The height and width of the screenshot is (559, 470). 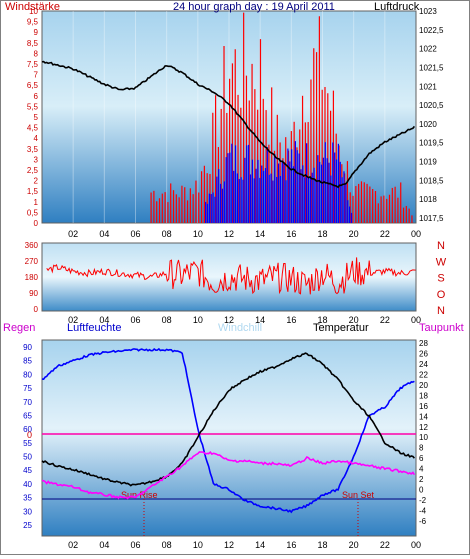 What do you see at coordinates (33, 293) in the screenshot?
I see `direction-tick-label: 90` at bounding box center [33, 293].